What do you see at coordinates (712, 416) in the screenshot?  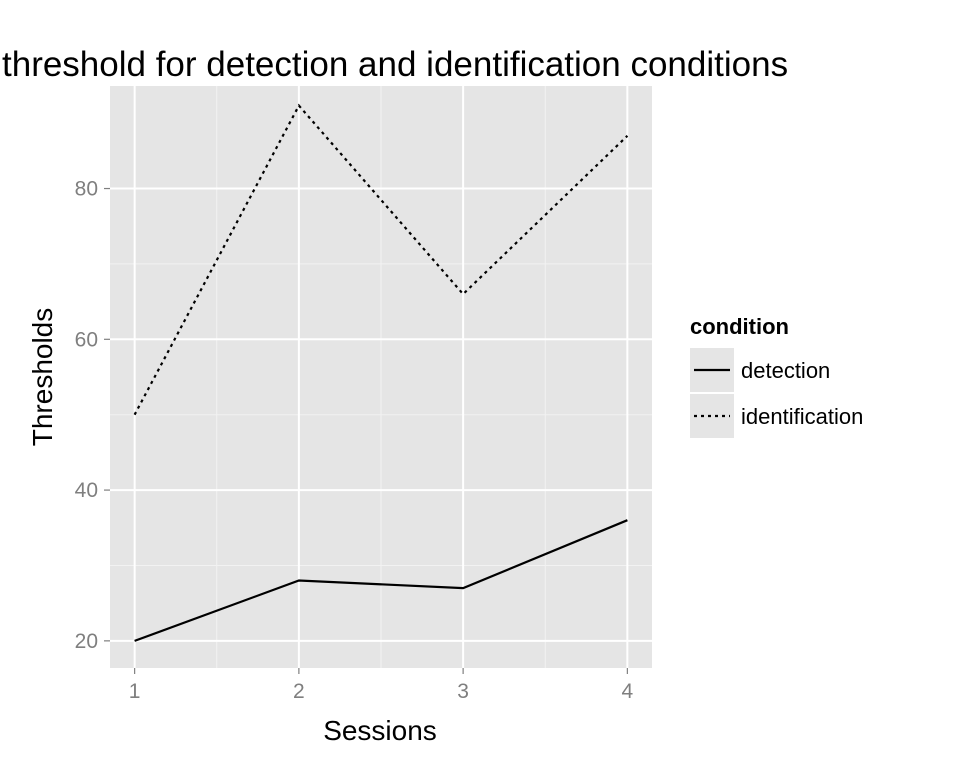 I see `legend-key-identification` at bounding box center [712, 416].